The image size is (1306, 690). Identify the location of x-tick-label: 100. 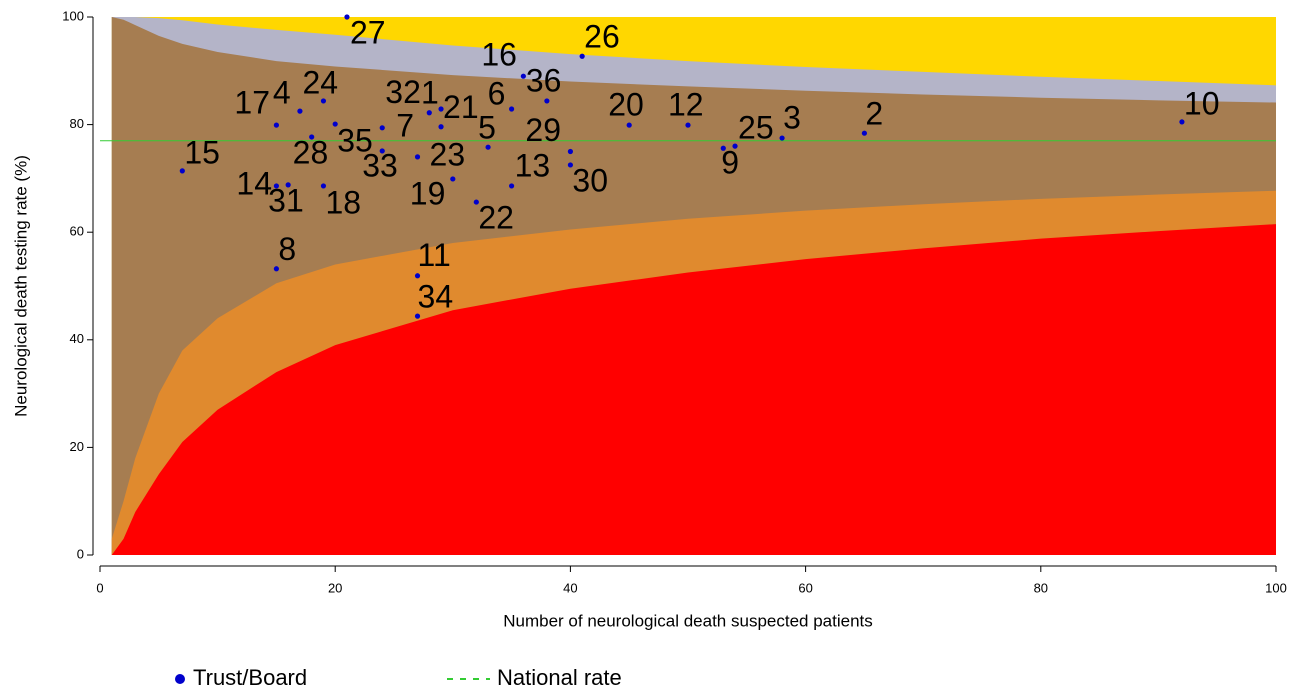
(1276, 587).